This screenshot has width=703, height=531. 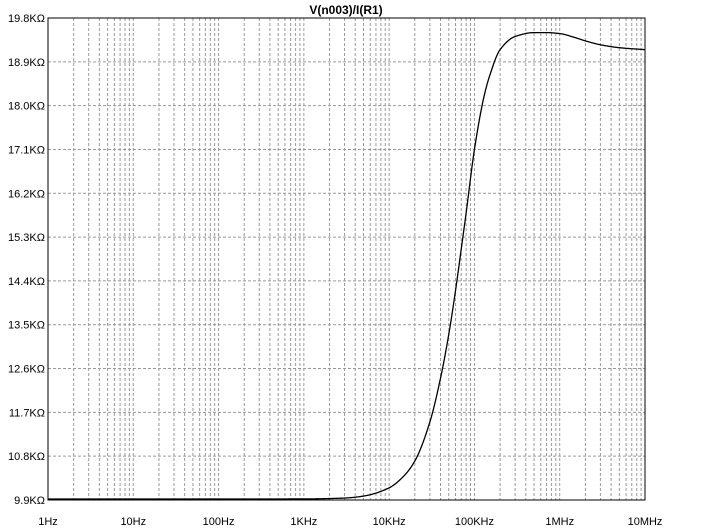 I want to click on y-tick-label: 10.8KΩ, so click(x=26, y=457).